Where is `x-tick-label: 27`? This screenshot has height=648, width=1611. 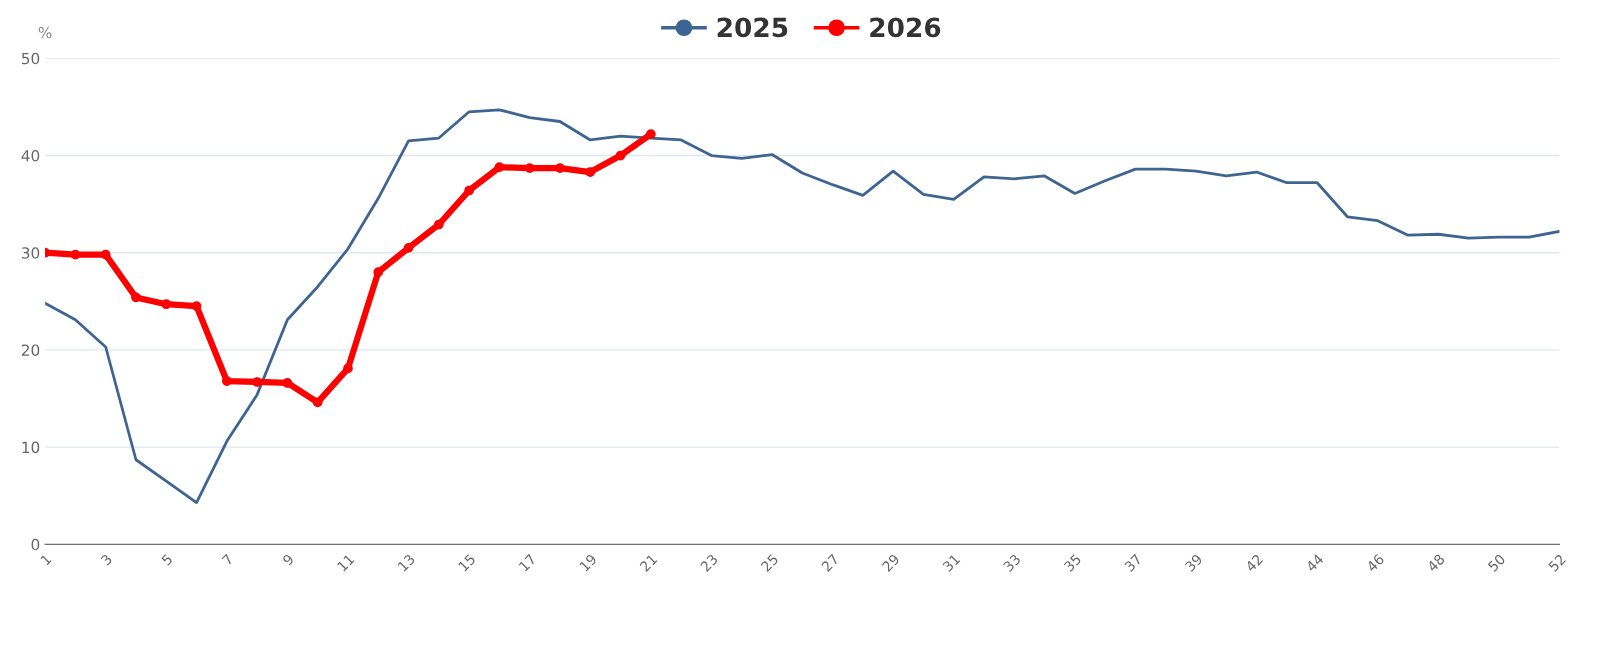 x-tick-label: 27 is located at coordinates (830, 562).